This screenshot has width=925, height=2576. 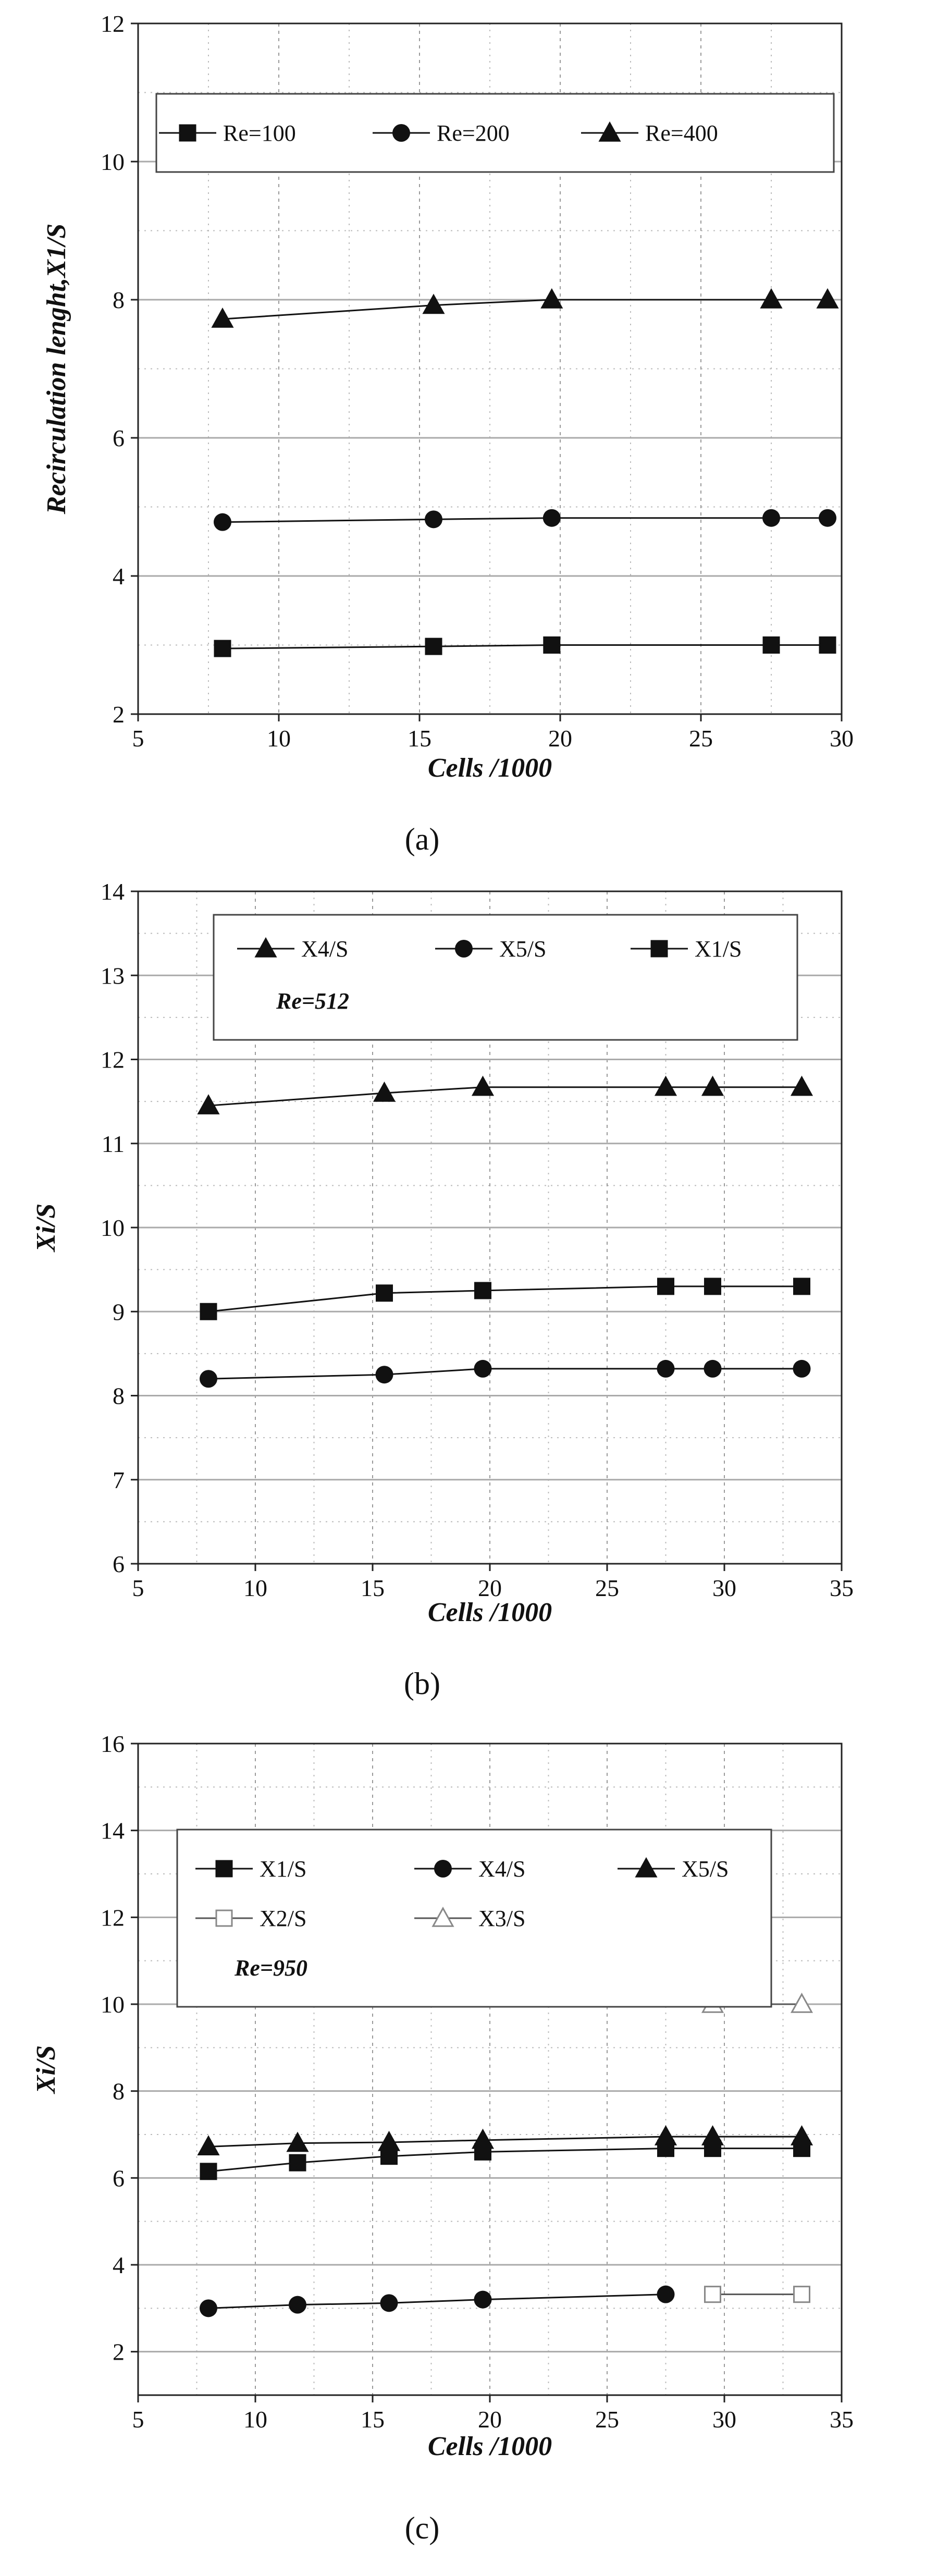 What do you see at coordinates (422, 1683) in the screenshot?
I see `panel-label: (b)` at bounding box center [422, 1683].